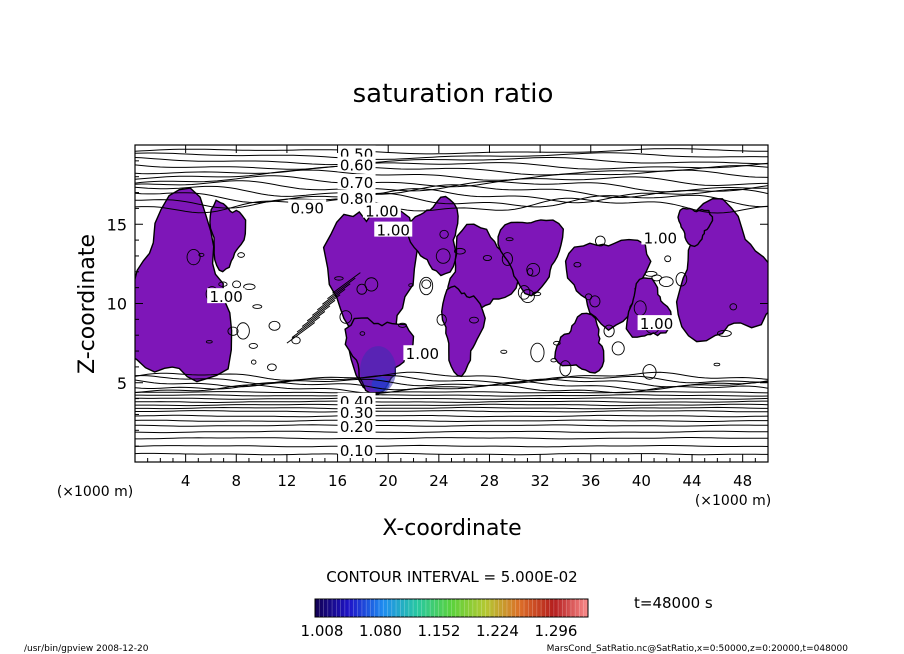  I want to click on footer-left: /usr/bin/gpview 2008-12-20, so click(86, 649).